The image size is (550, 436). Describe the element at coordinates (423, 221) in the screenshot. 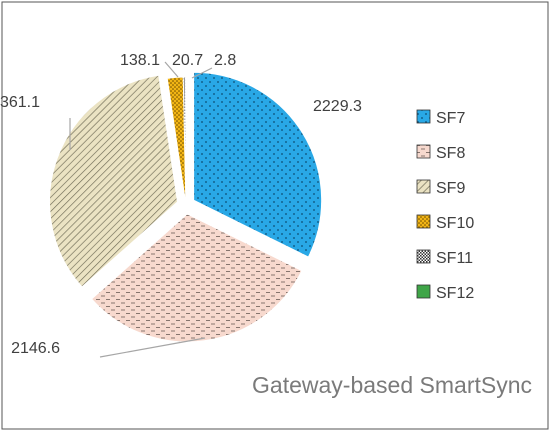

I see `legend-swatch-sf10` at that location.